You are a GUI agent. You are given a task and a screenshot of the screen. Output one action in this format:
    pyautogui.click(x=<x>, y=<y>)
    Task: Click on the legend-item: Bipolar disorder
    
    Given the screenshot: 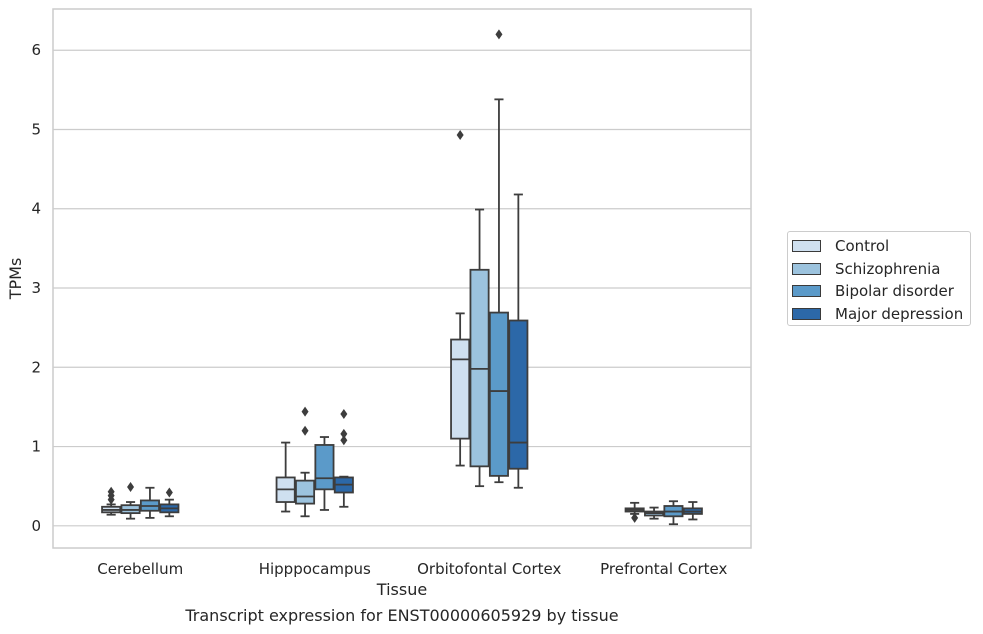 What is the action you would take?
    pyautogui.click(x=881, y=291)
    